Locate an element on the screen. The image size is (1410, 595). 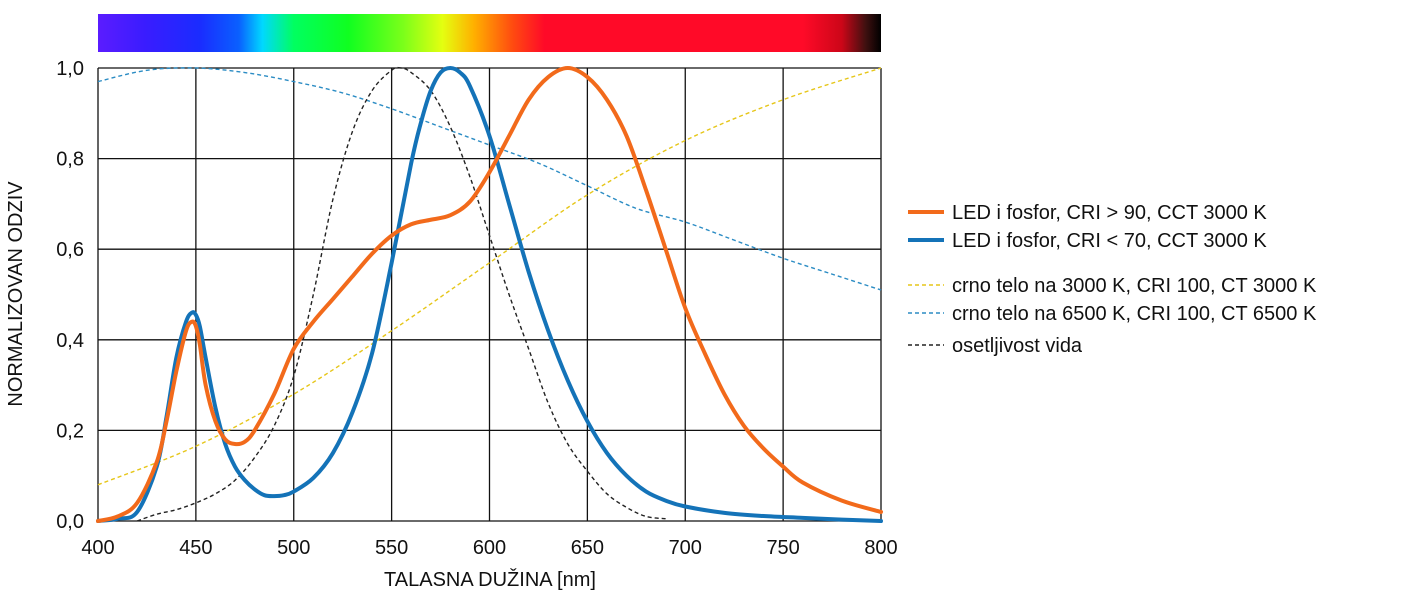
y-tick-label: 1,0 is located at coordinates (70, 69).